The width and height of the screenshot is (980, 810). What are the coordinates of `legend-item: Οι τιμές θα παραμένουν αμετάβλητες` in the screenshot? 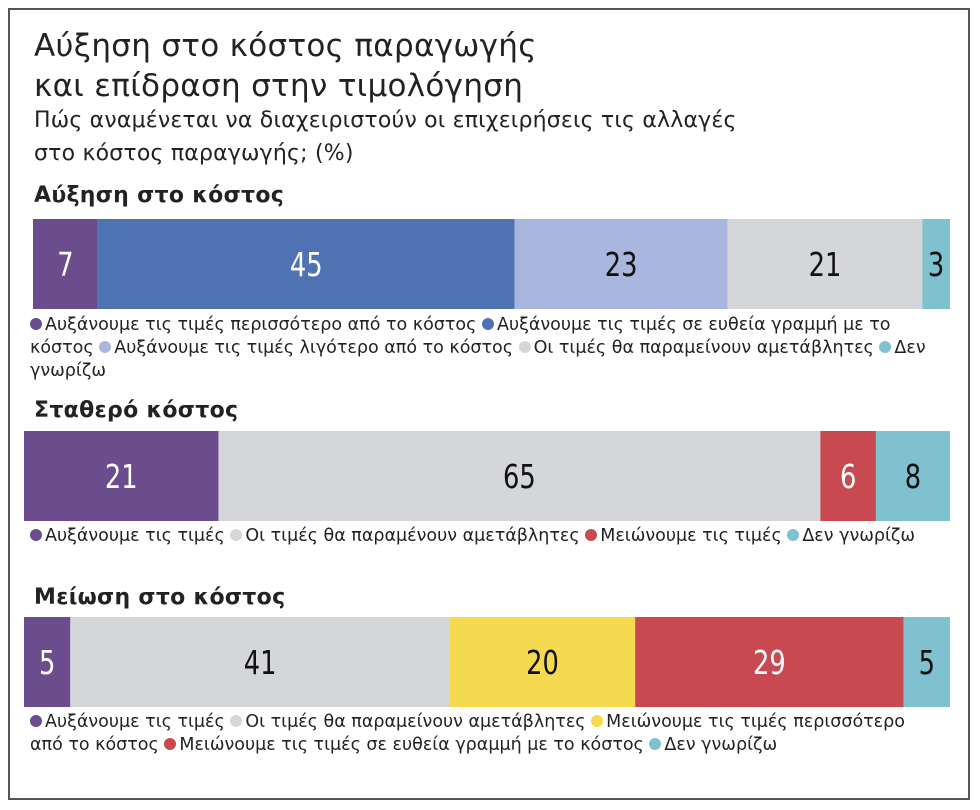 It's located at (405, 536).